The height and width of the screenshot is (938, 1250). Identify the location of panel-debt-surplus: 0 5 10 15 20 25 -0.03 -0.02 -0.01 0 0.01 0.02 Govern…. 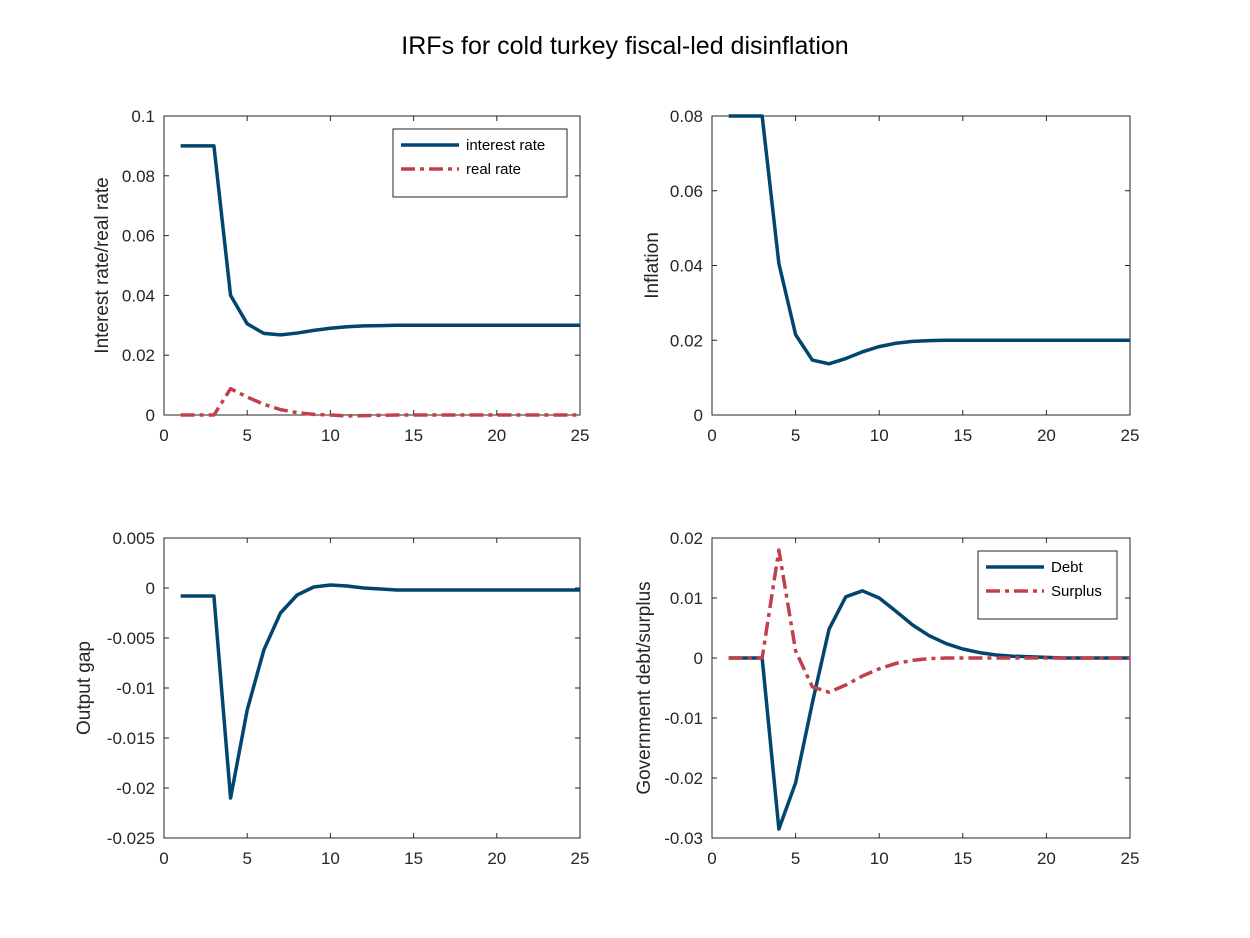
(886, 698).